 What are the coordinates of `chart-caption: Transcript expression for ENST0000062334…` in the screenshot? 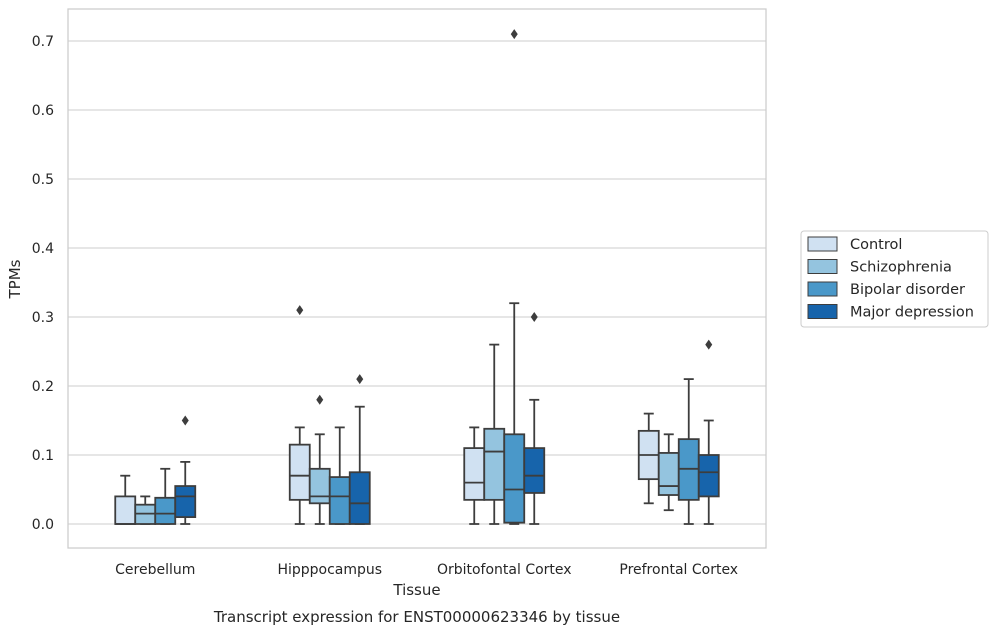 It's located at (416, 617).